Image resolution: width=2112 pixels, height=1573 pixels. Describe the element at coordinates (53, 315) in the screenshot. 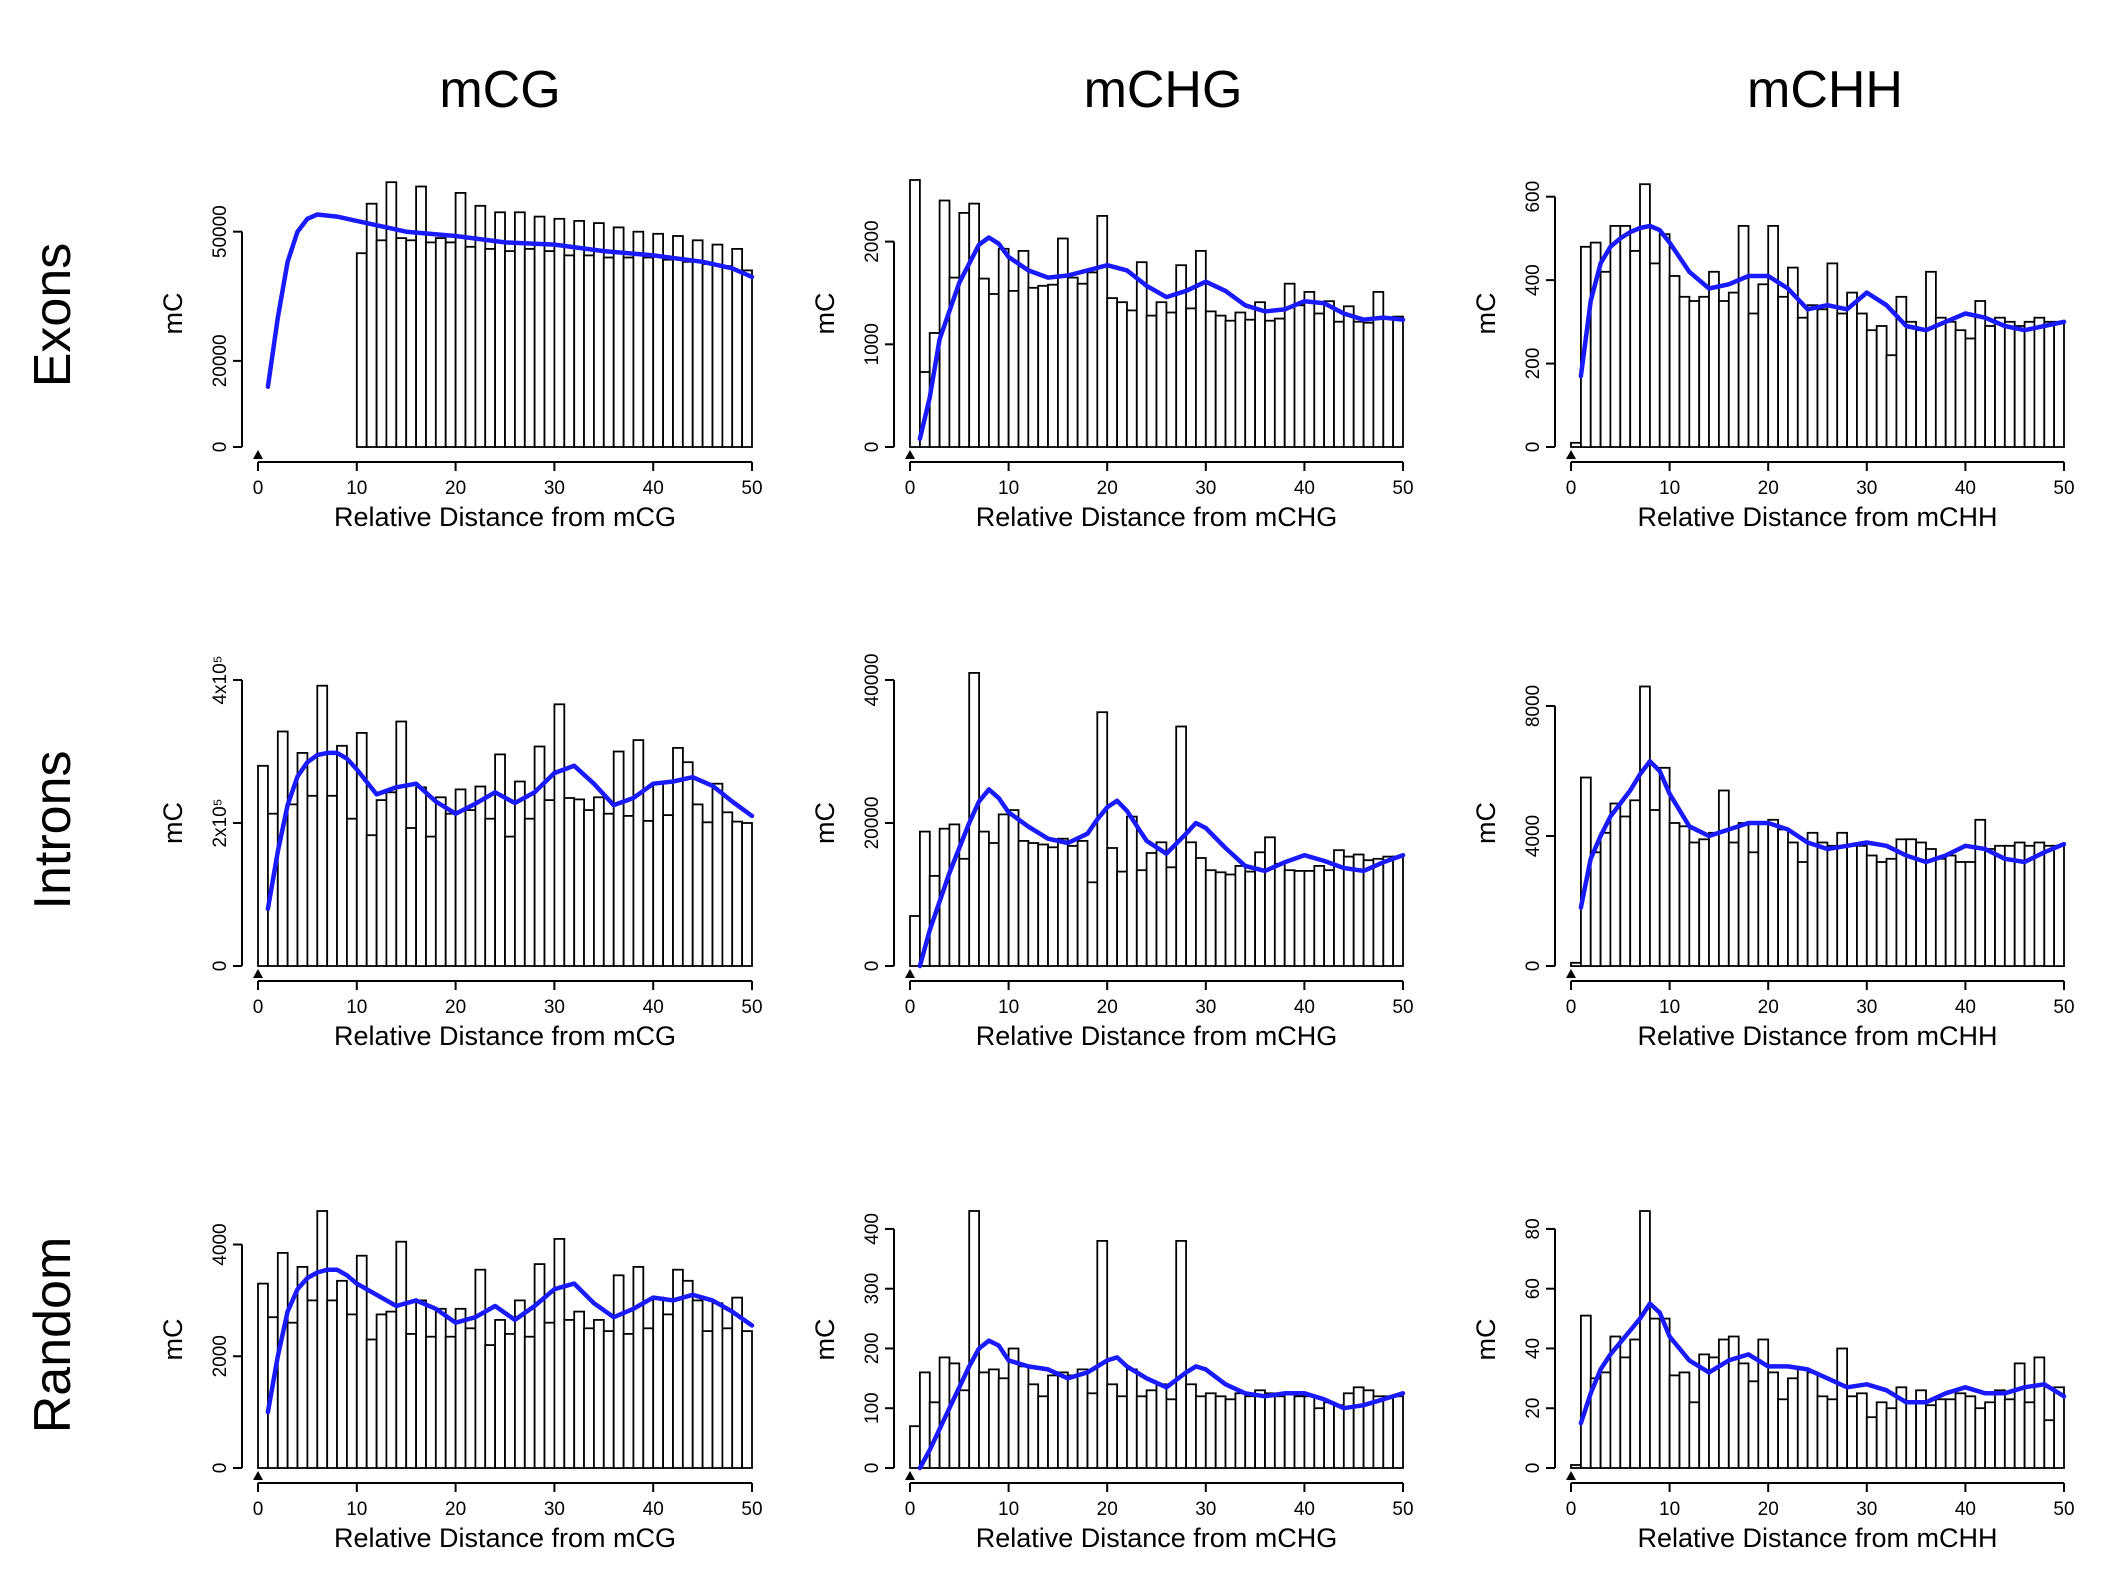

I see `row-title-exons: Exons` at that location.